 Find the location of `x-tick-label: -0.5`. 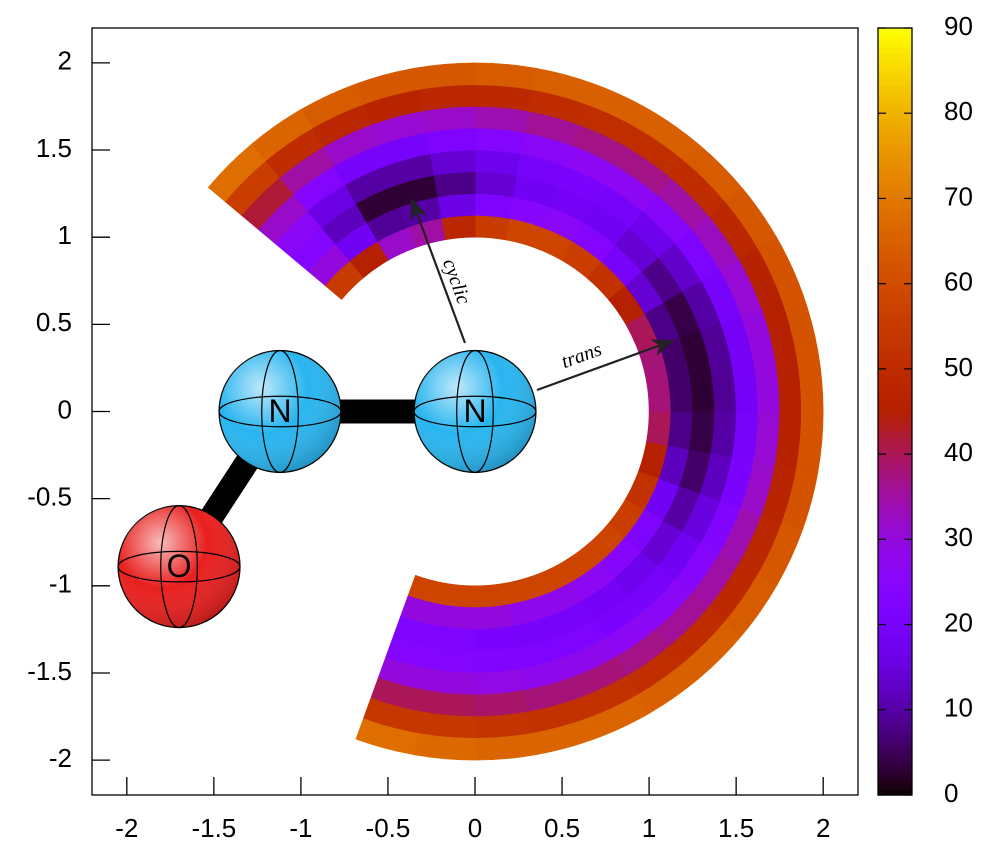

x-tick-label: -0.5 is located at coordinates (388, 828).